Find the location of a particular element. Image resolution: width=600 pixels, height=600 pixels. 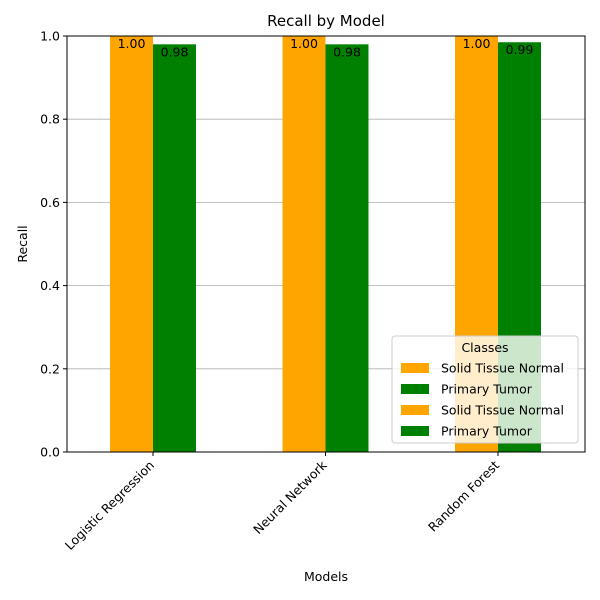

y-tick-label: 0.4 is located at coordinates (50, 285).